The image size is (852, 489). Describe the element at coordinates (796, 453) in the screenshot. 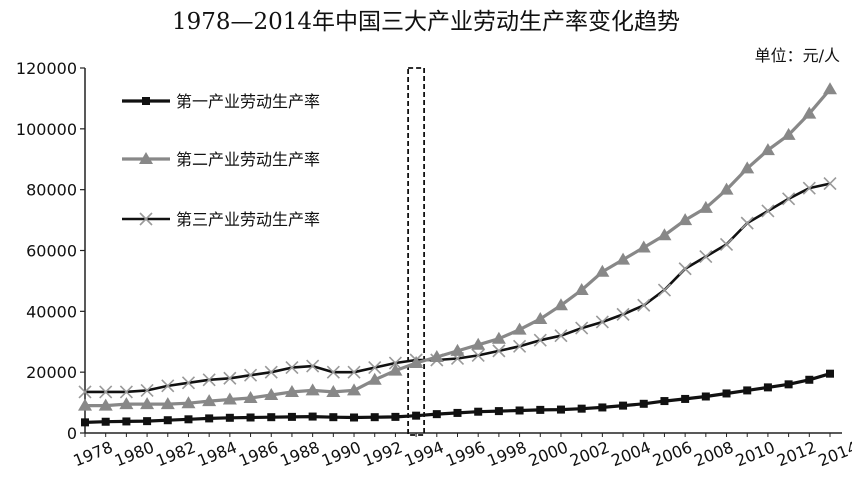

I see `x-tick-label: 2012` at that location.